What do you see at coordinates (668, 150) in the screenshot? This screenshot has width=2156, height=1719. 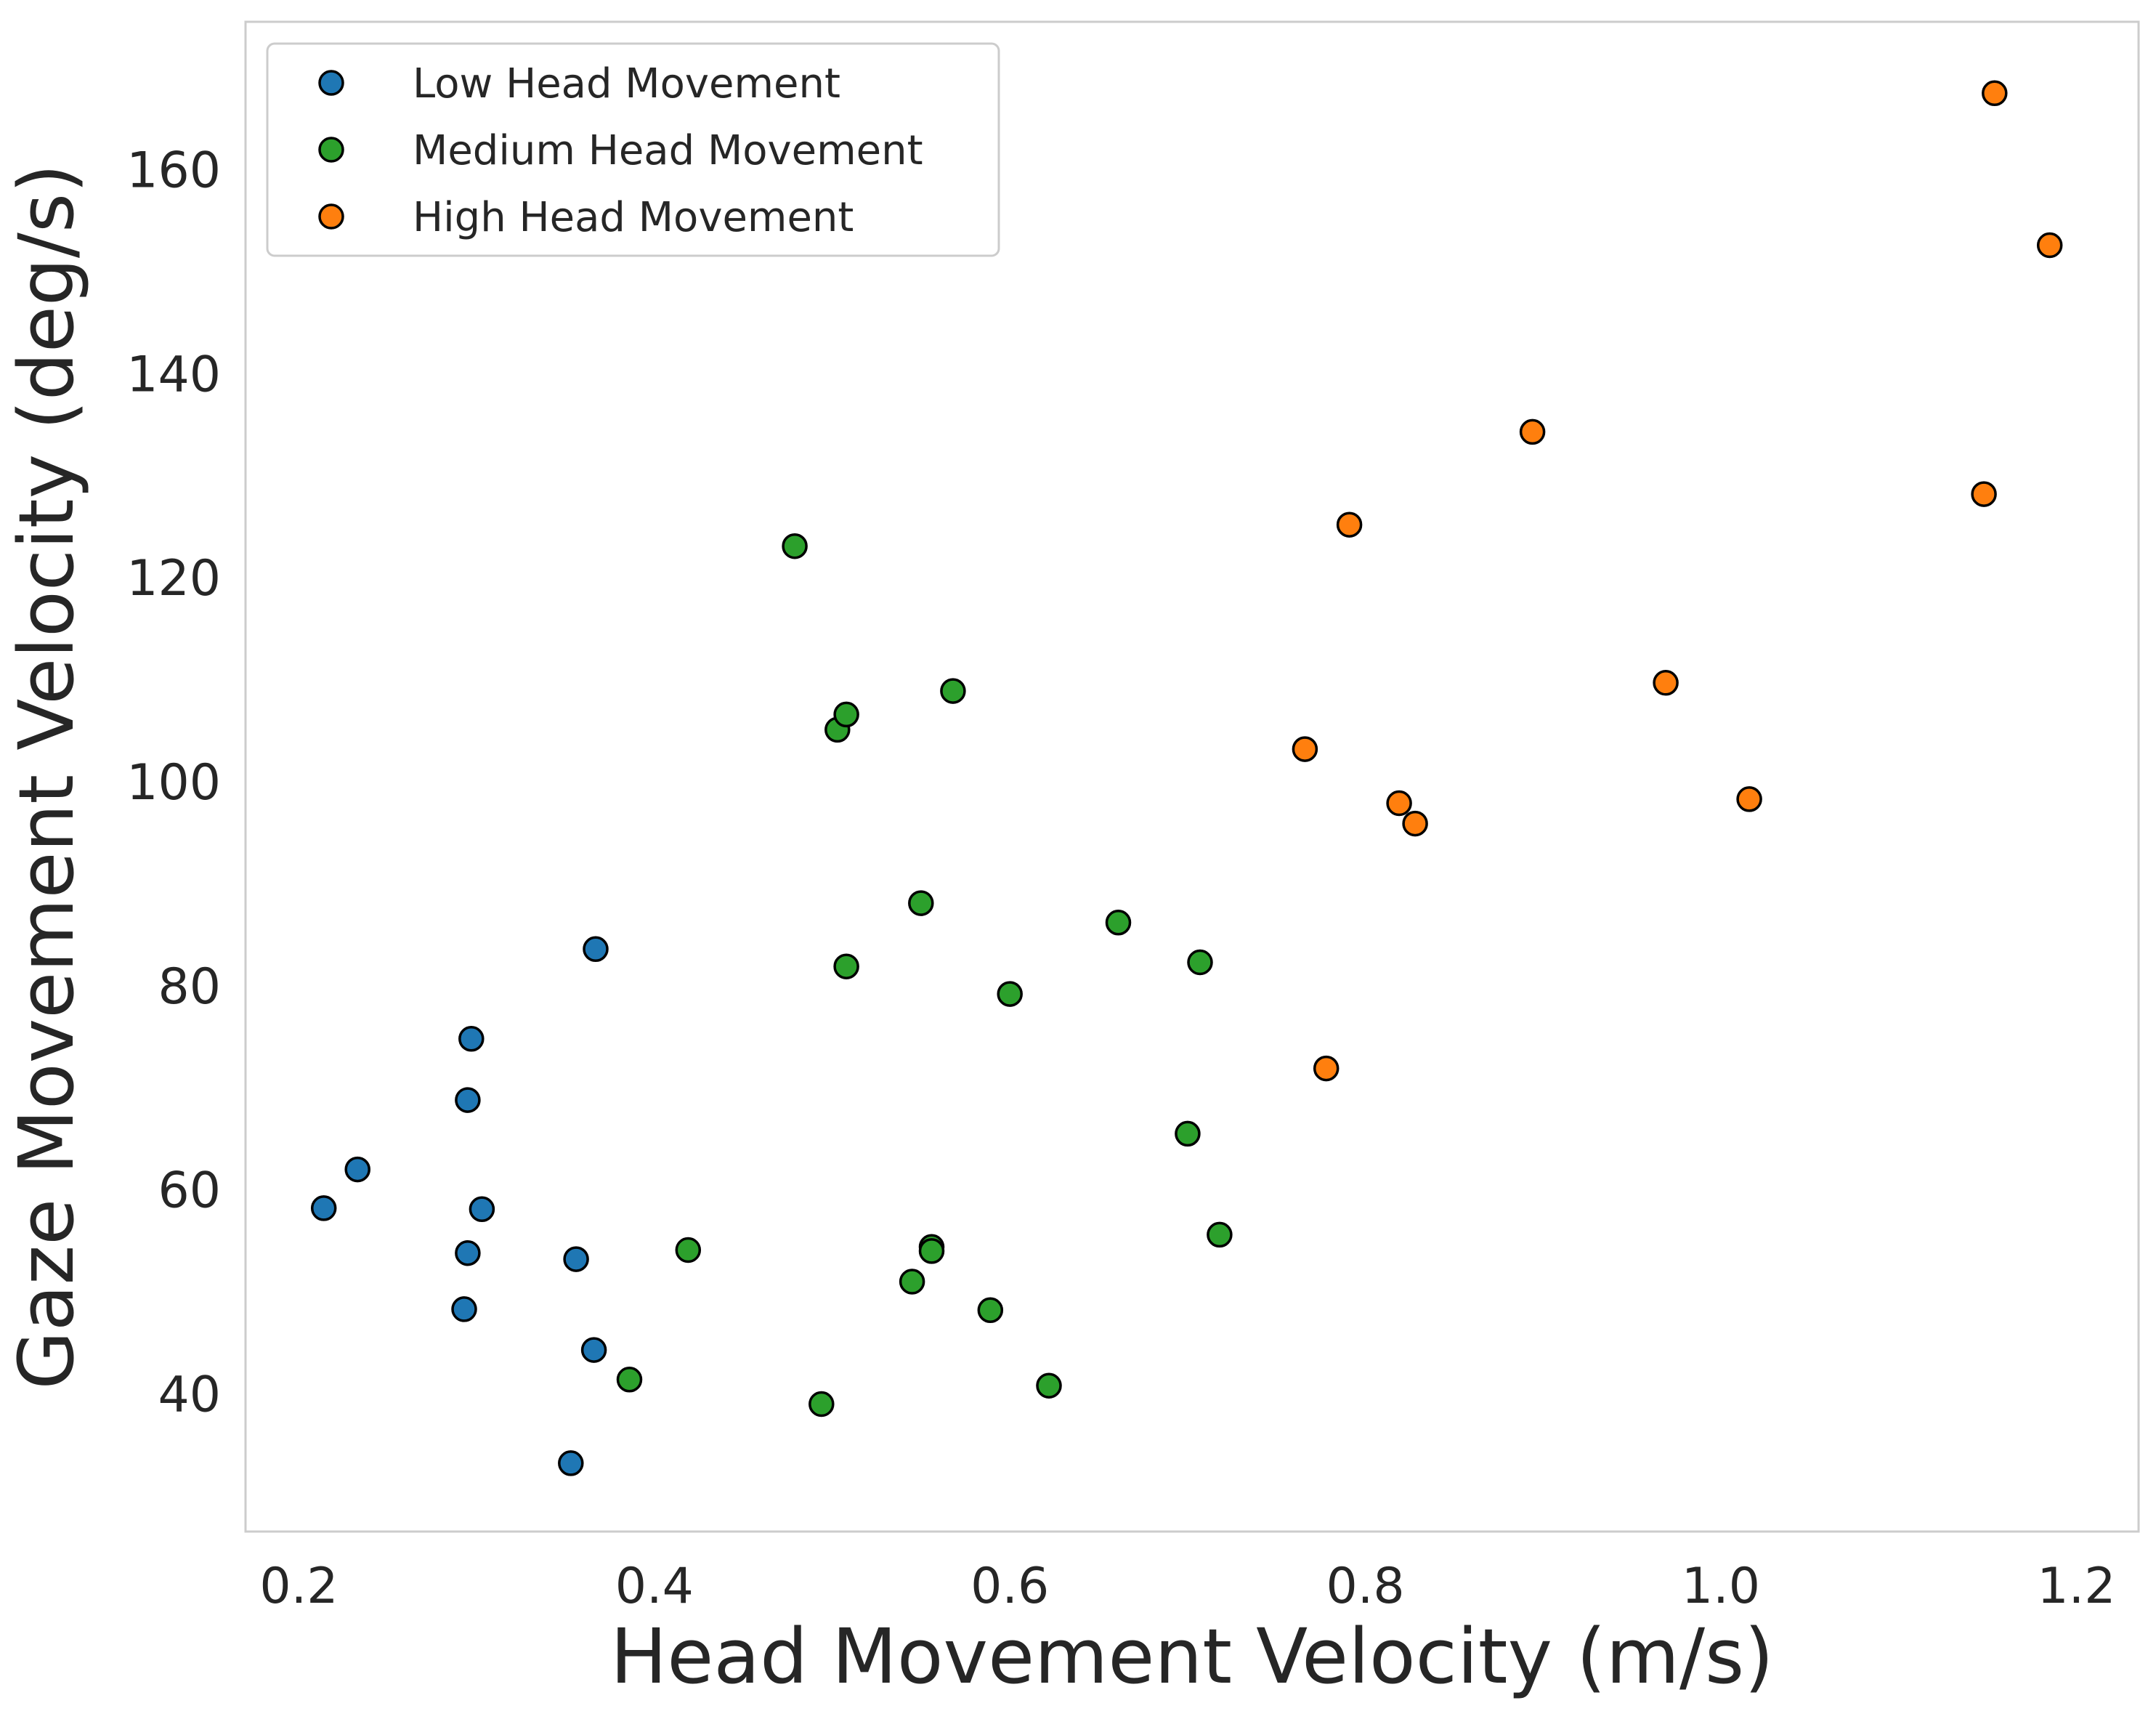 I see `legend-label-2: Medium Head Movement` at bounding box center [668, 150].